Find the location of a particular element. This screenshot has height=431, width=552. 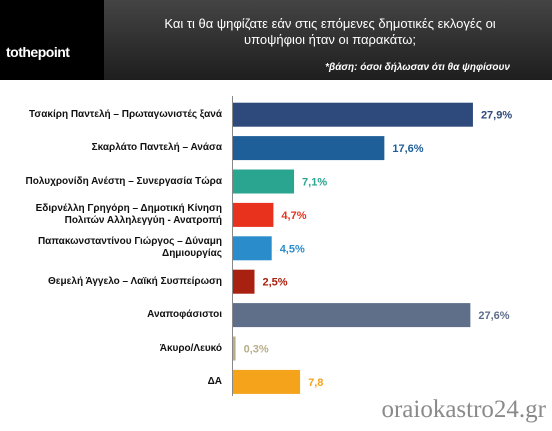

category-label: Άκυρο/Λευκό is located at coordinates (190, 348).